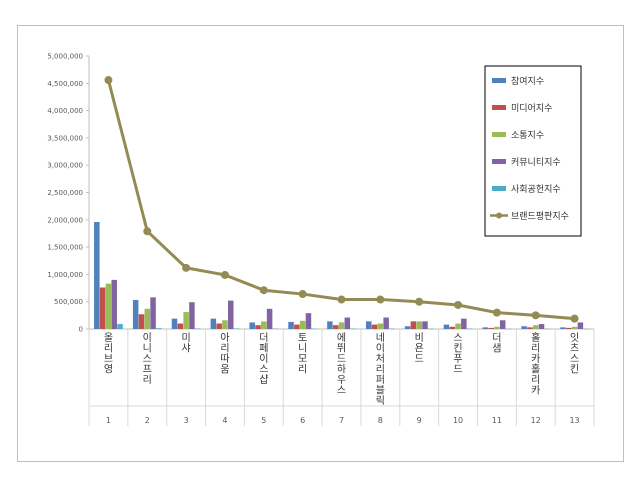 The height and width of the screenshot is (485, 640). What do you see at coordinates (186, 420) in the screenshot?
I see `index-label: 3` at bounding box center [186, 420].